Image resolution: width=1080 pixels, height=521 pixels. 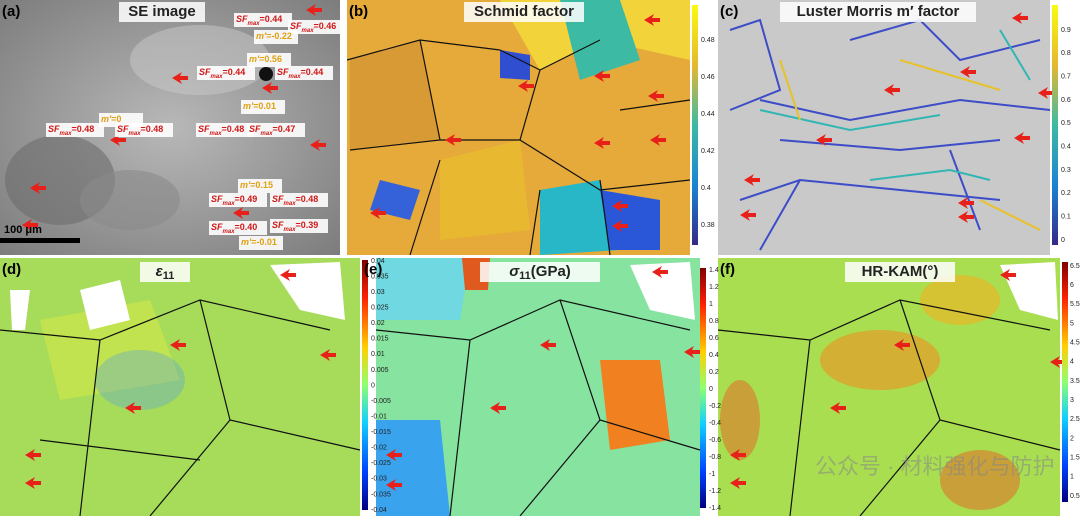 What do you see at coordinates (1066, 217) in the screenshot?
I see `colorbar-tick-label: 0.1` at bounding box center [1066, 217].